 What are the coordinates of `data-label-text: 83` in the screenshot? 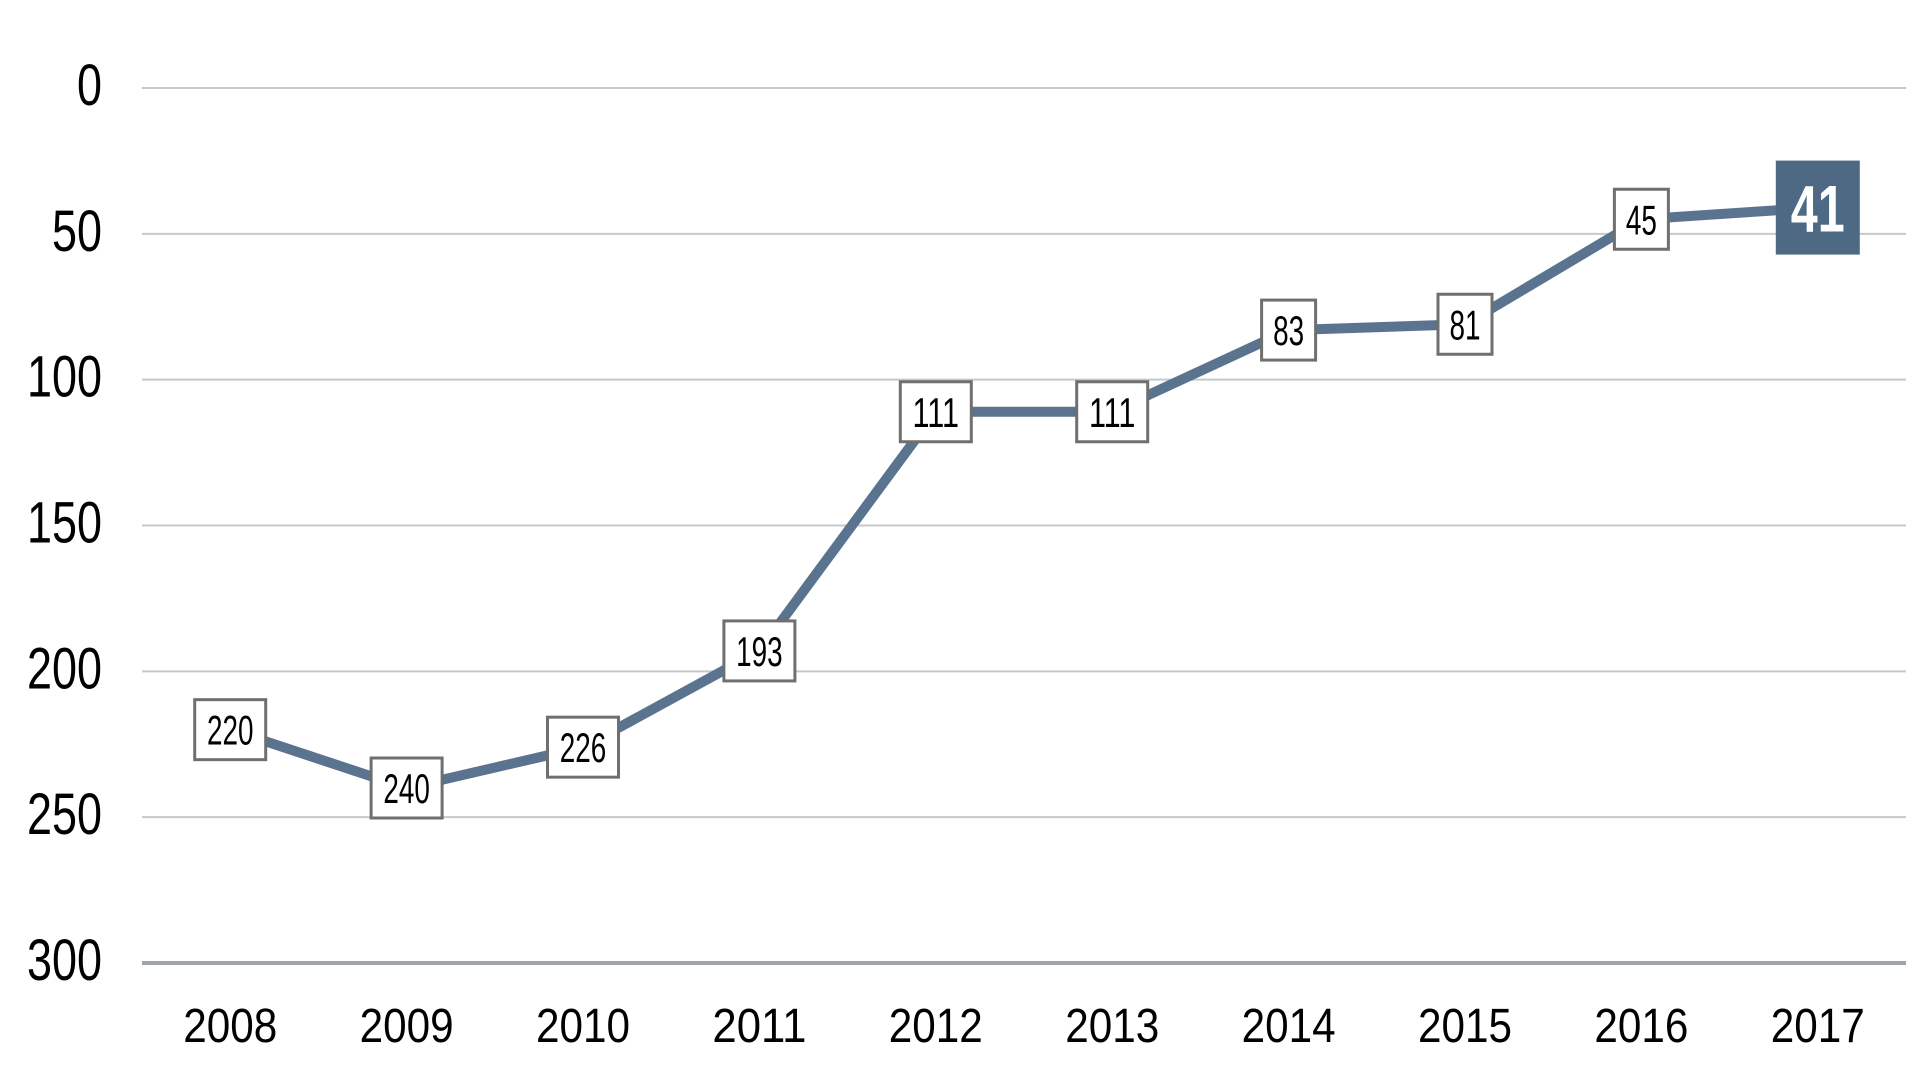 It's located at (1288, 330).